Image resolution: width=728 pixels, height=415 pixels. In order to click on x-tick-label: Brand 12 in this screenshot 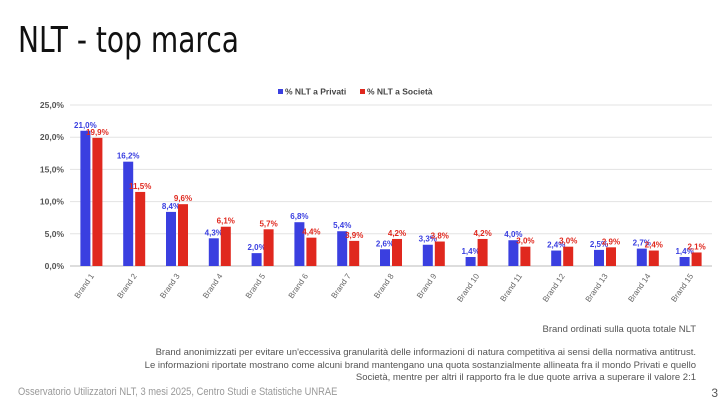, I will do `click(554, 288)`.